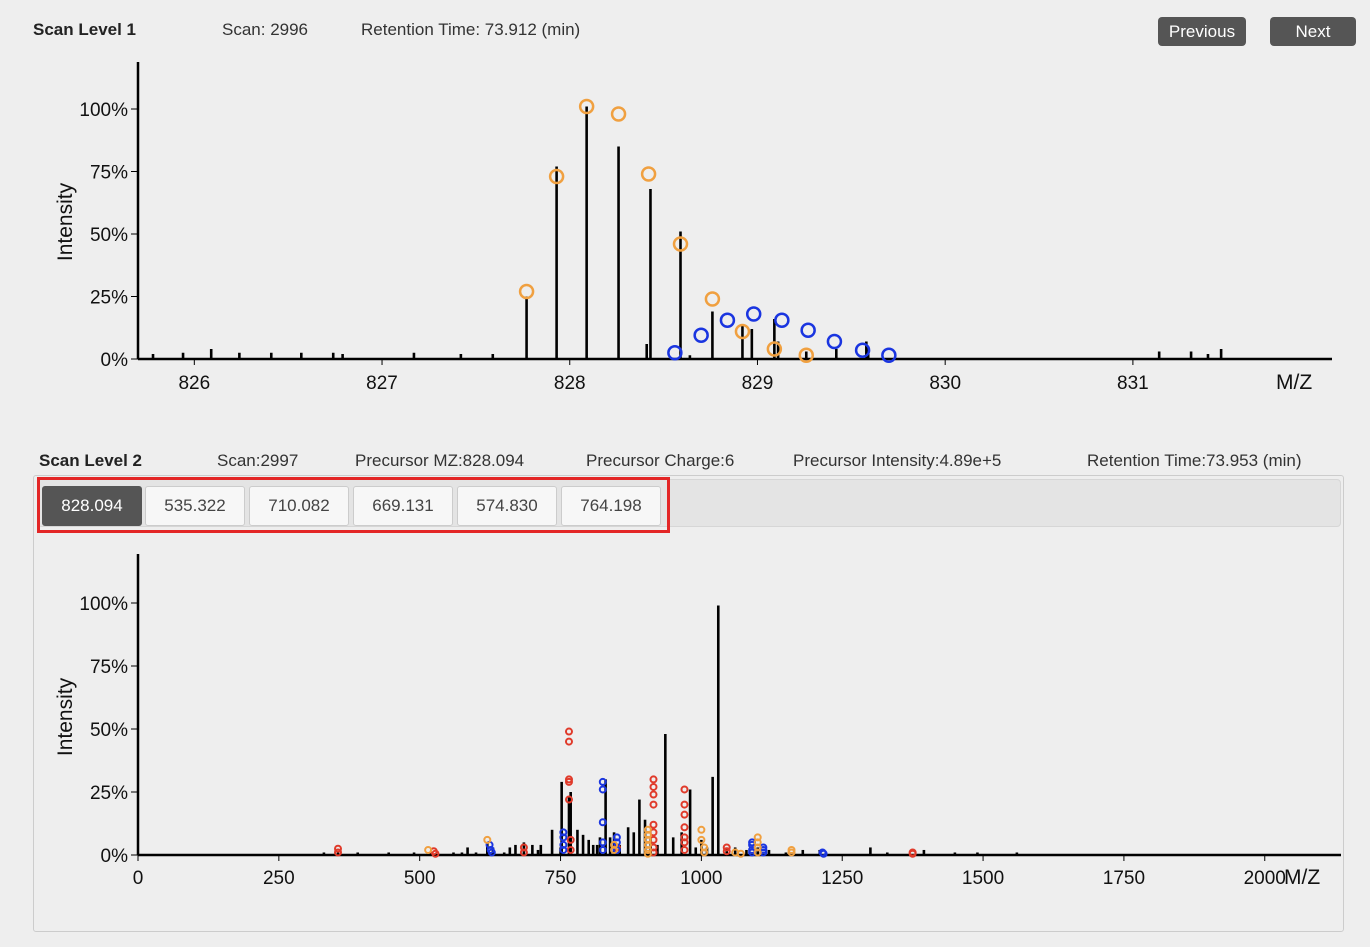  What do you see at coordinates (660, 460) in the screenshot?
I see `precursor-charge: Precursor Charge:6` at bounding box center [660, 460].